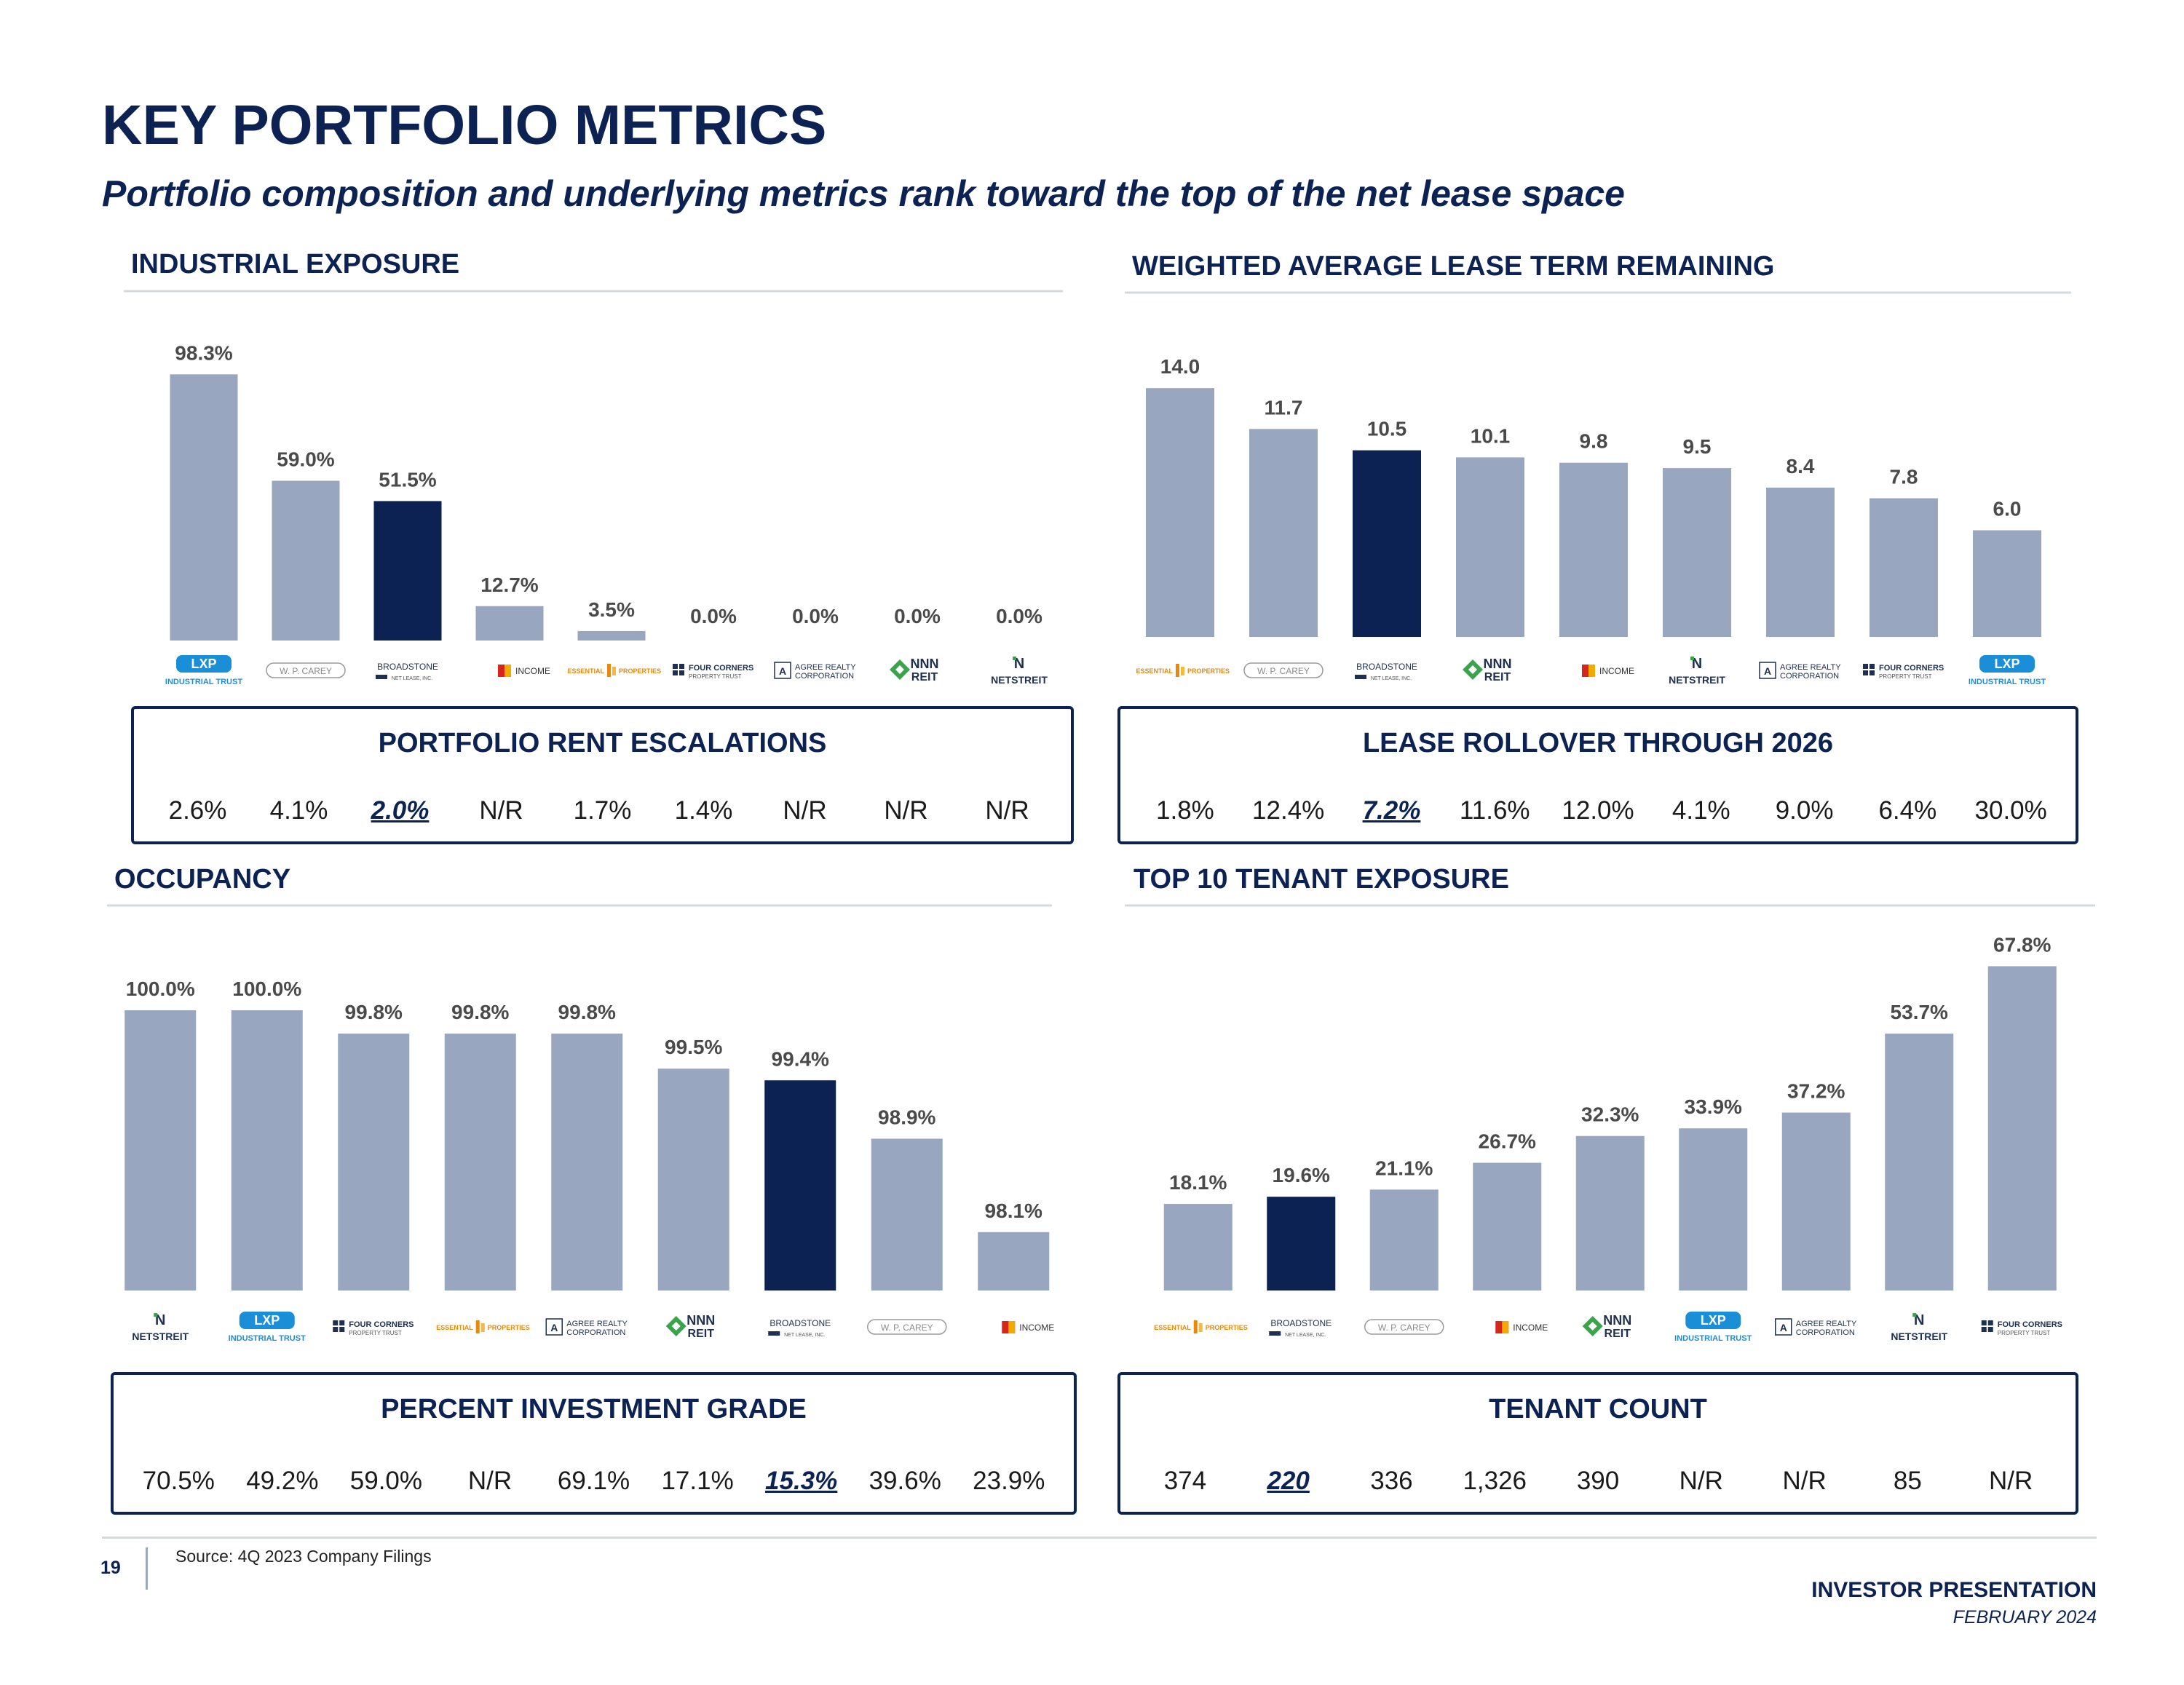 This screenshot has width=2184, height=1685. What do you see at coordinates (602, 743) in the screenshot?
I see `metric-title: PORTFOLIO RENT ESCALATIONS` at bounding box center [602, 743].